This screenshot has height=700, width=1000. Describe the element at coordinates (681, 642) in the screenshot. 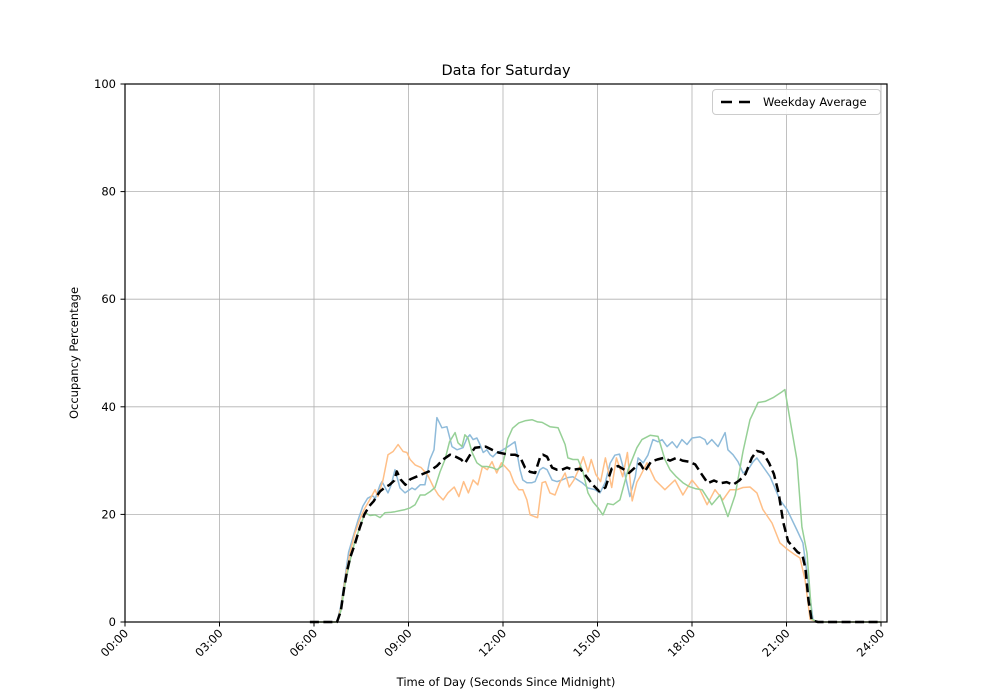

I see `x-tick-label: 18:00` at that location.